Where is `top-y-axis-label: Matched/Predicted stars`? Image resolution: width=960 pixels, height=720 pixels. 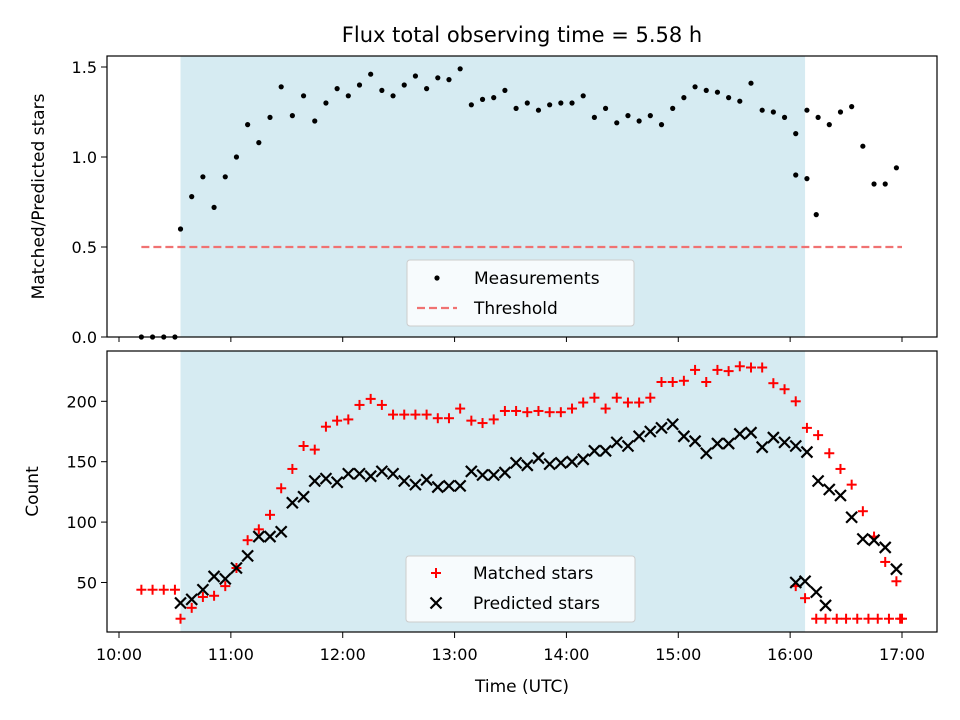
top-y-axis-label: Matched/Predicted stars is located at coordinates (39, 196).